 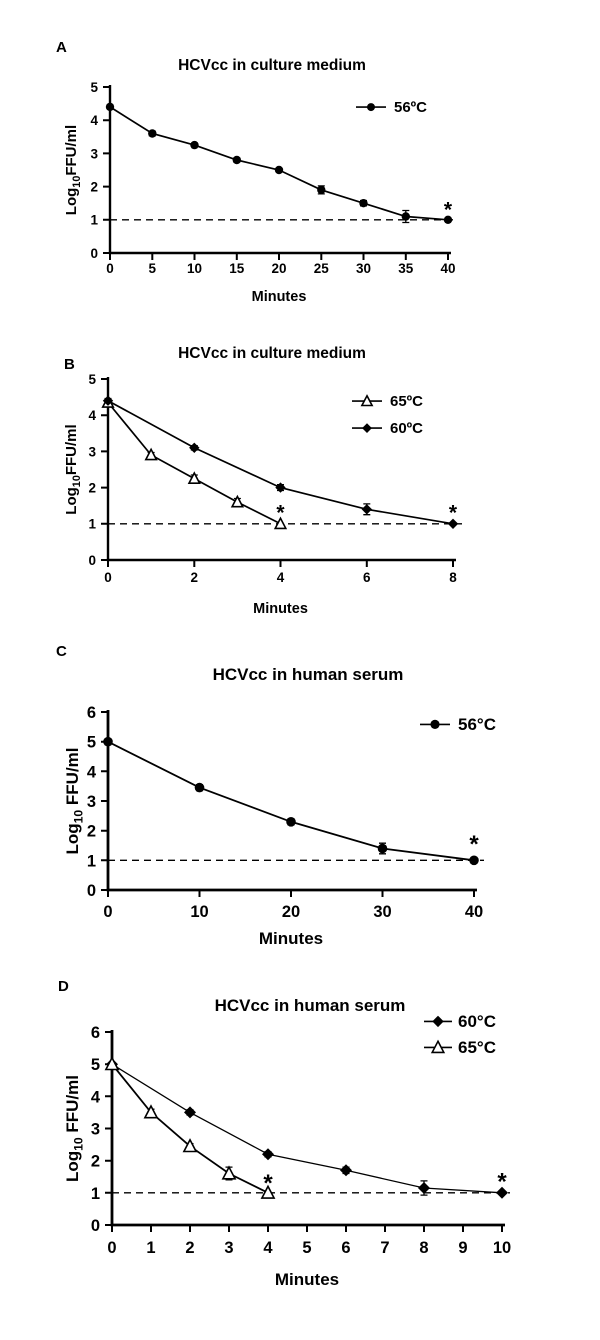 What do you see at coordinates (61, 47) in the screenshot?
I see `panel-label: A` at bounding box center [61, 47].